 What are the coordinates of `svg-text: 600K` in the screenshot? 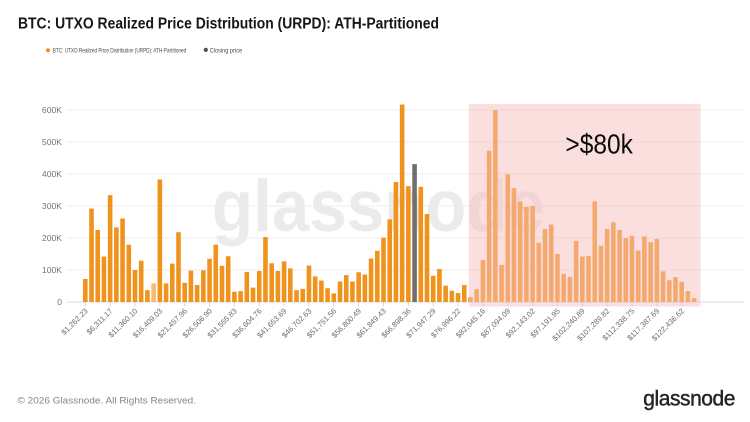 It's located at (52, 110).